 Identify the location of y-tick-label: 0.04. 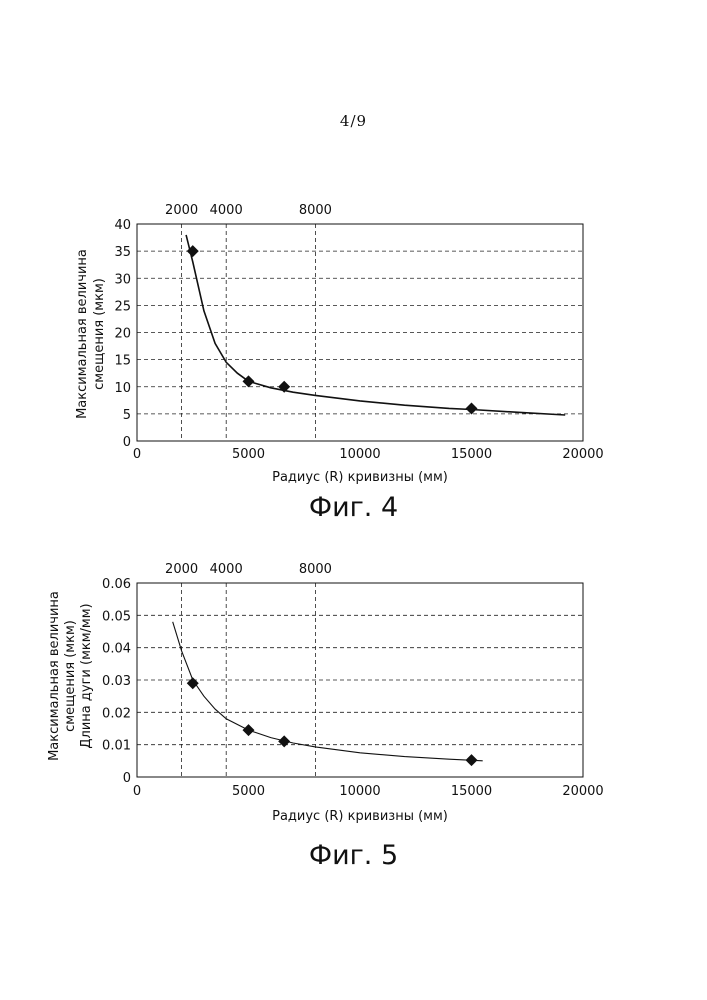
(116, 649).